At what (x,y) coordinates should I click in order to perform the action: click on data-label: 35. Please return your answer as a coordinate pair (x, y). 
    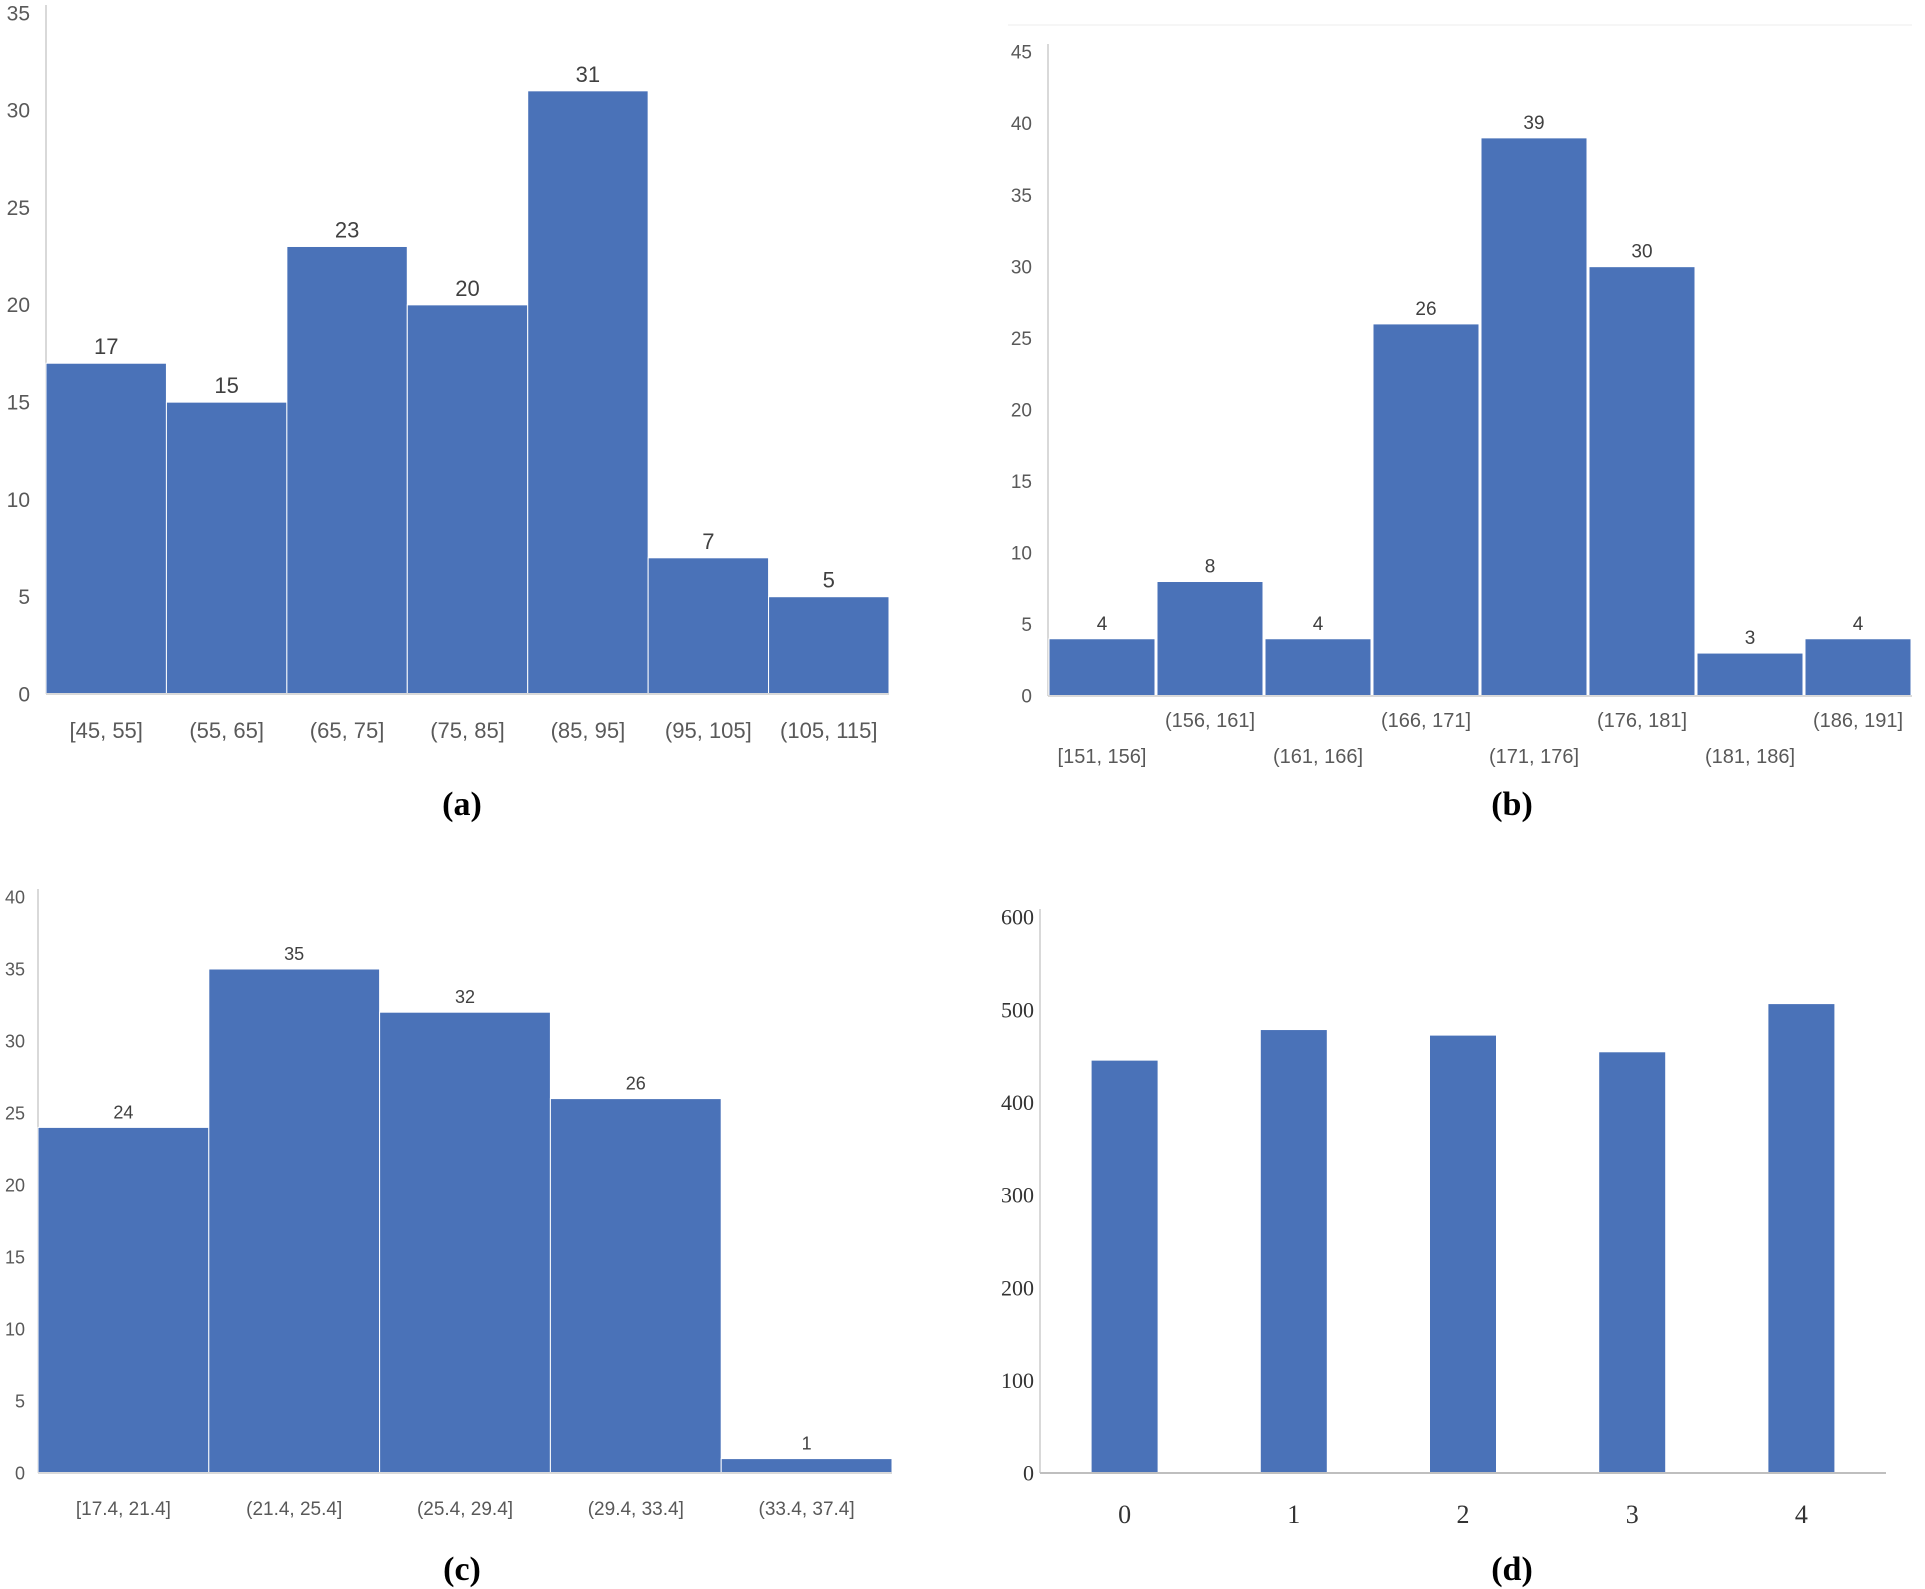
    Looking at the image, I should click on (294, 954).